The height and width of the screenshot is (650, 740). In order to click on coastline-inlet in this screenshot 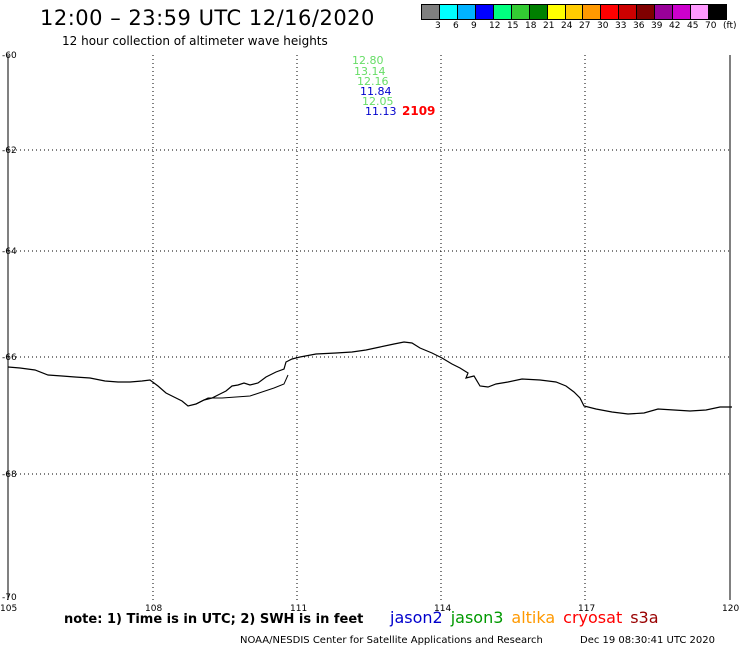, I will do `click(242, 389)`.